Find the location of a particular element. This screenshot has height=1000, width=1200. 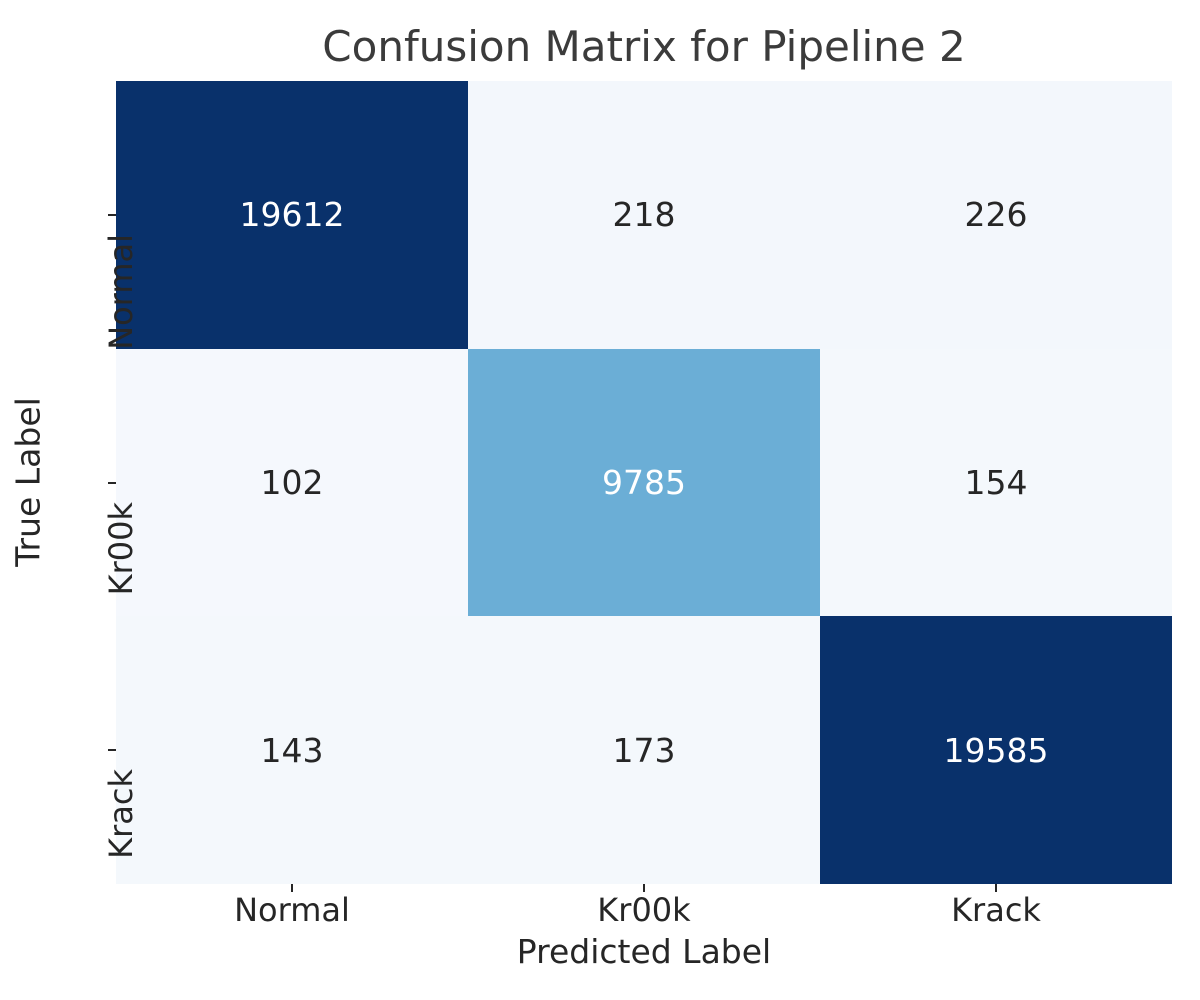

matrix-cell-Kr00k-Normal: 102 is located at coordinates (292, 482).